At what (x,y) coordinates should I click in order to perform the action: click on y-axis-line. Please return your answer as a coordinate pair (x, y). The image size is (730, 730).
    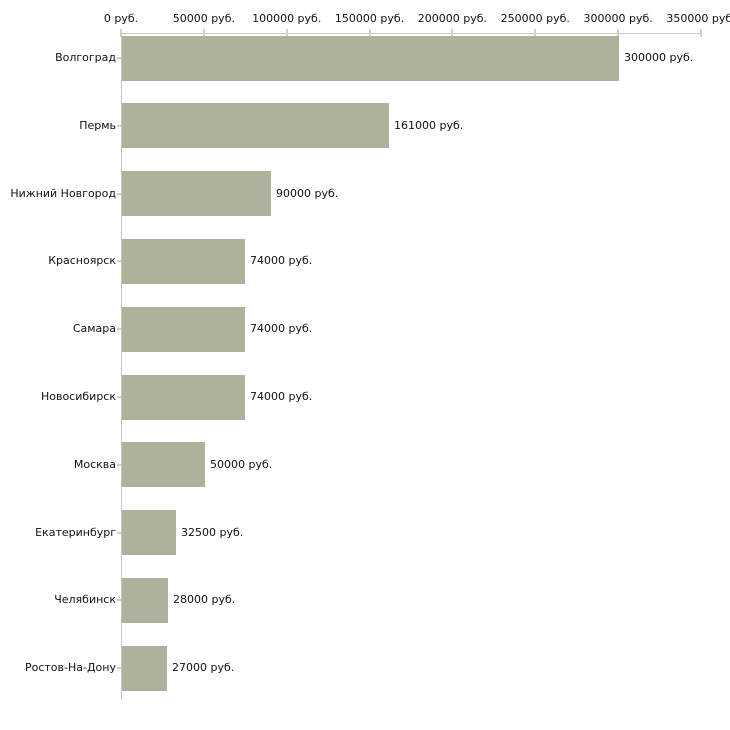
    Looking at the image, I should click on (121, 366).